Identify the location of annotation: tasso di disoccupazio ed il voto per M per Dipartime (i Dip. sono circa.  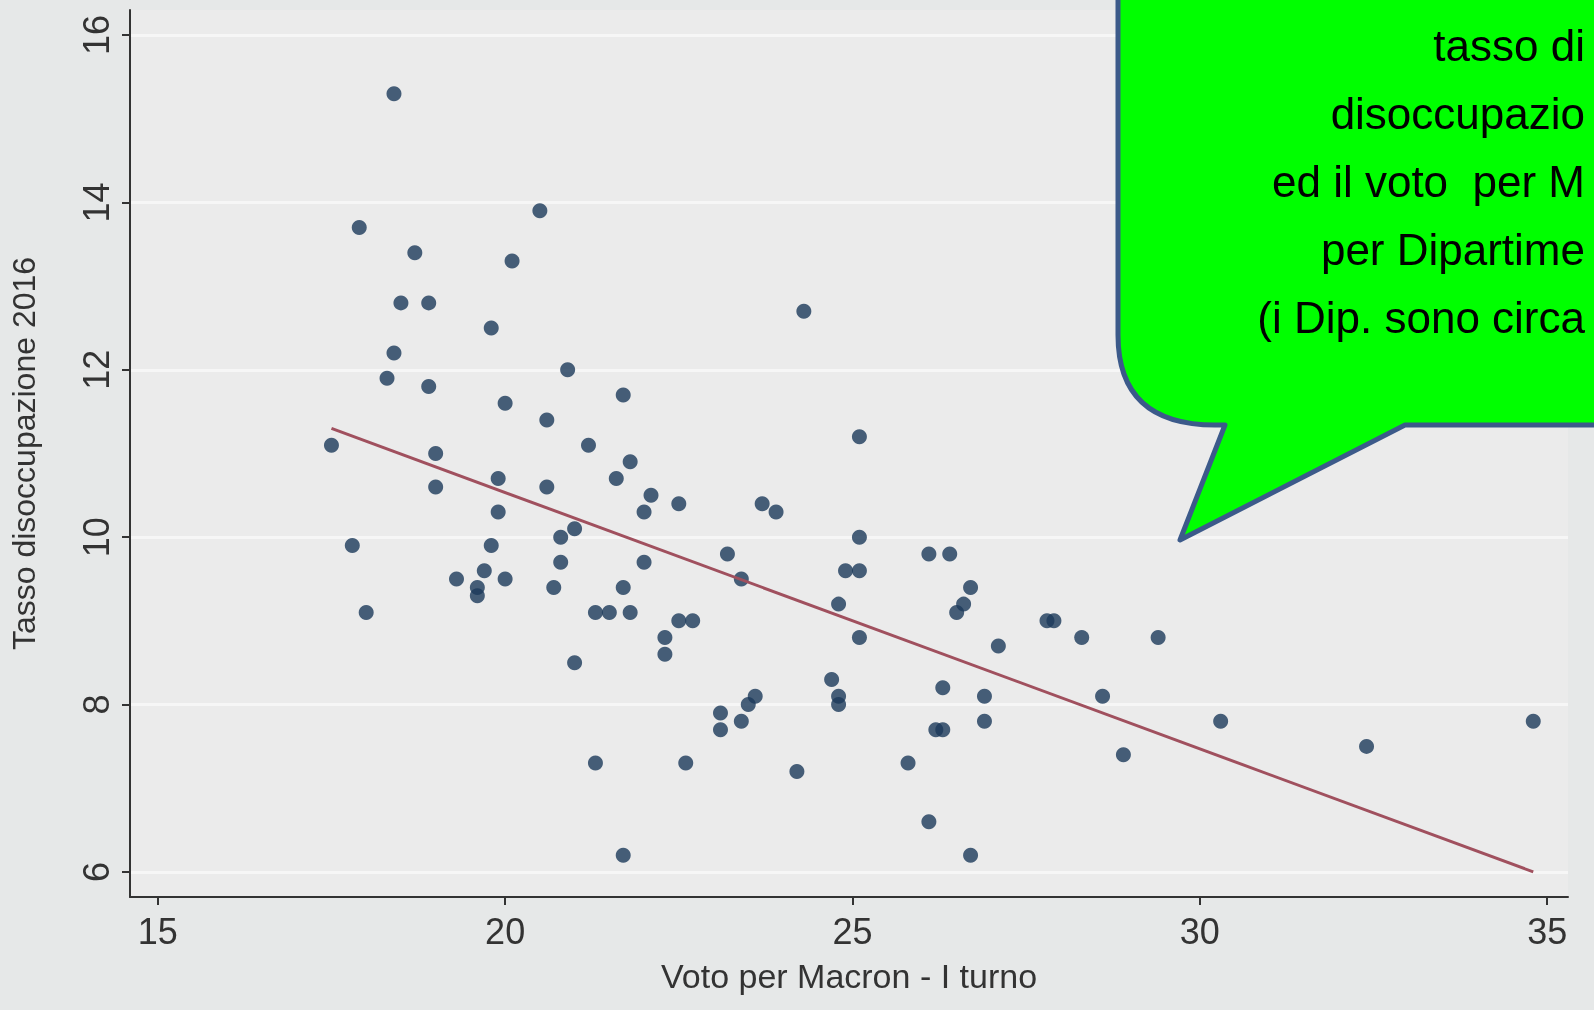
(1420, 182).